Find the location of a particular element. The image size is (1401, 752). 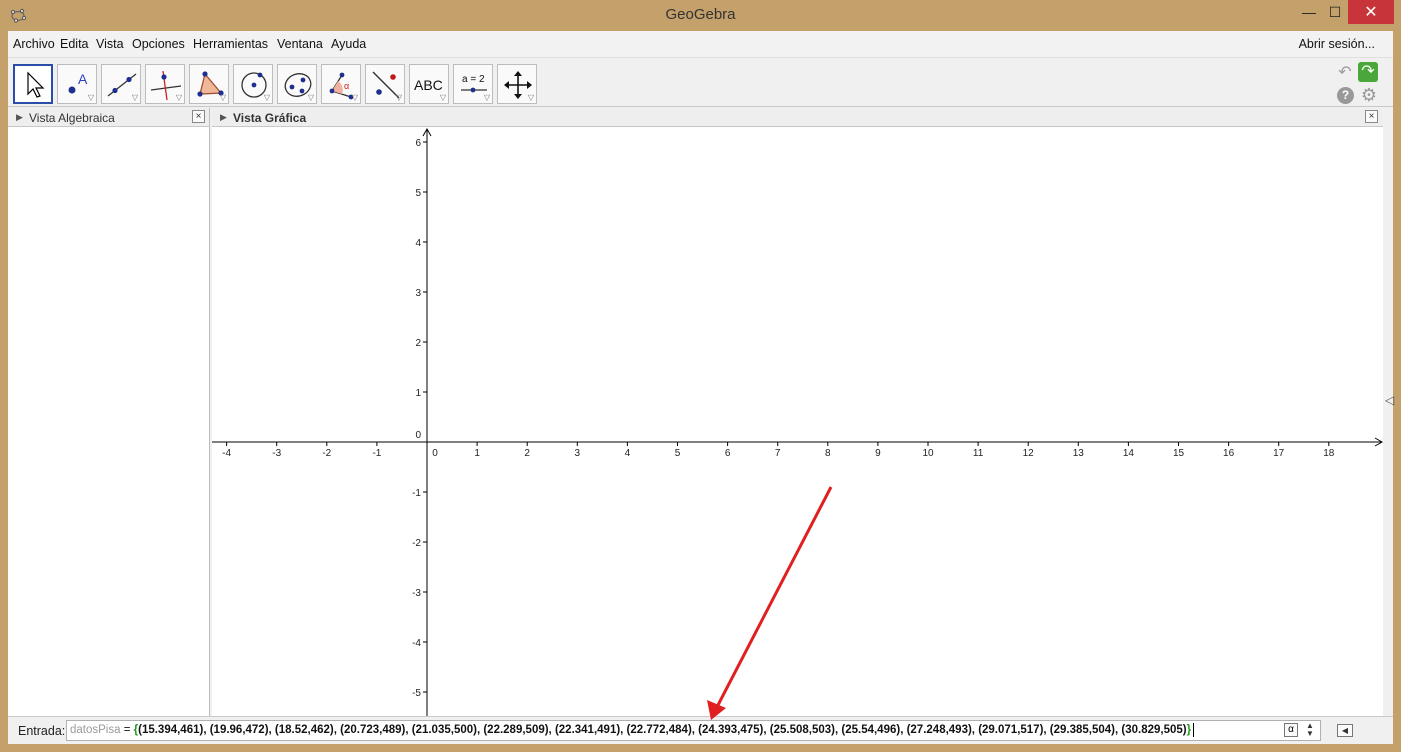

menu-herramientas: Herramientas is located at coordinates (231, 44).